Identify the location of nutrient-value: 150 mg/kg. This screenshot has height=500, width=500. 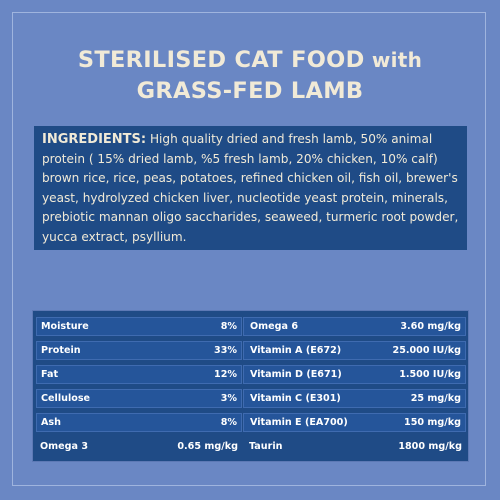
(432, 422).